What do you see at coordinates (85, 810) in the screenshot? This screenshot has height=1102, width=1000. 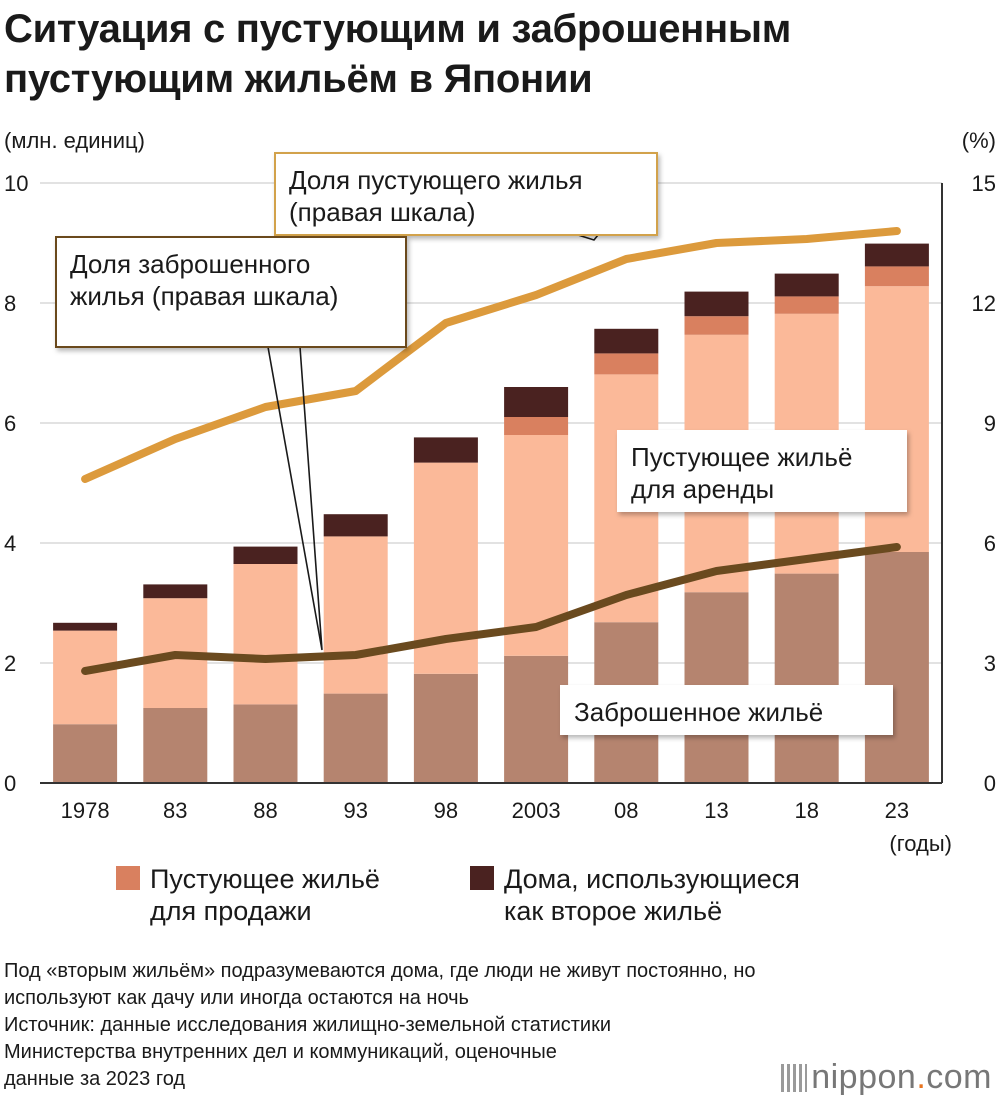 I see `x-tick-label: 1978` at bounding box center [85, 810].